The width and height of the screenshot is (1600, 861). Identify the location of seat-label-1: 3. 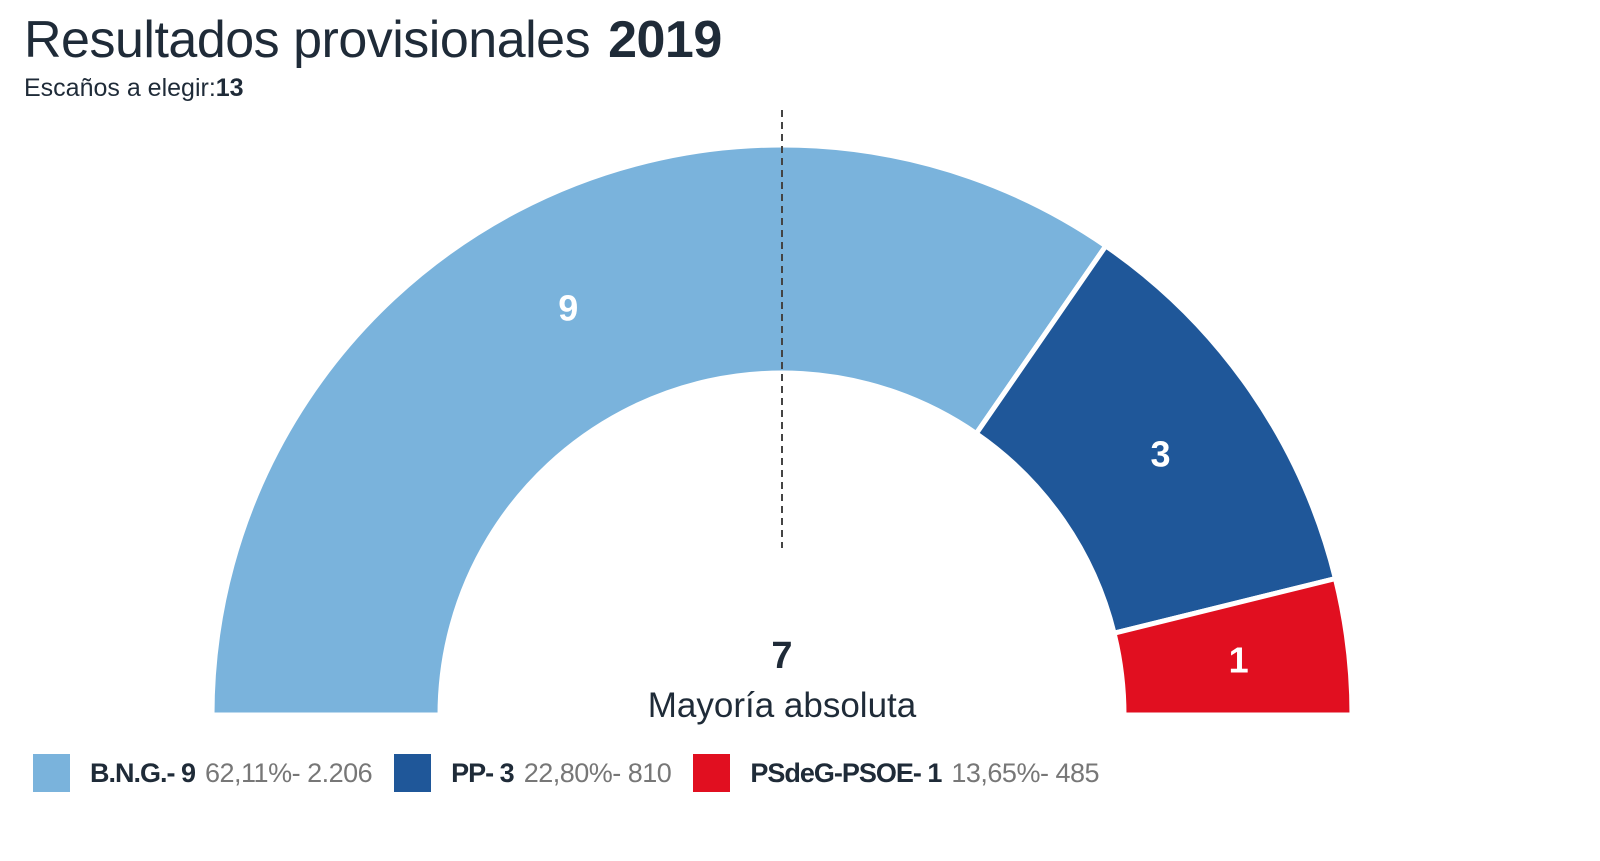
(1161, 454).